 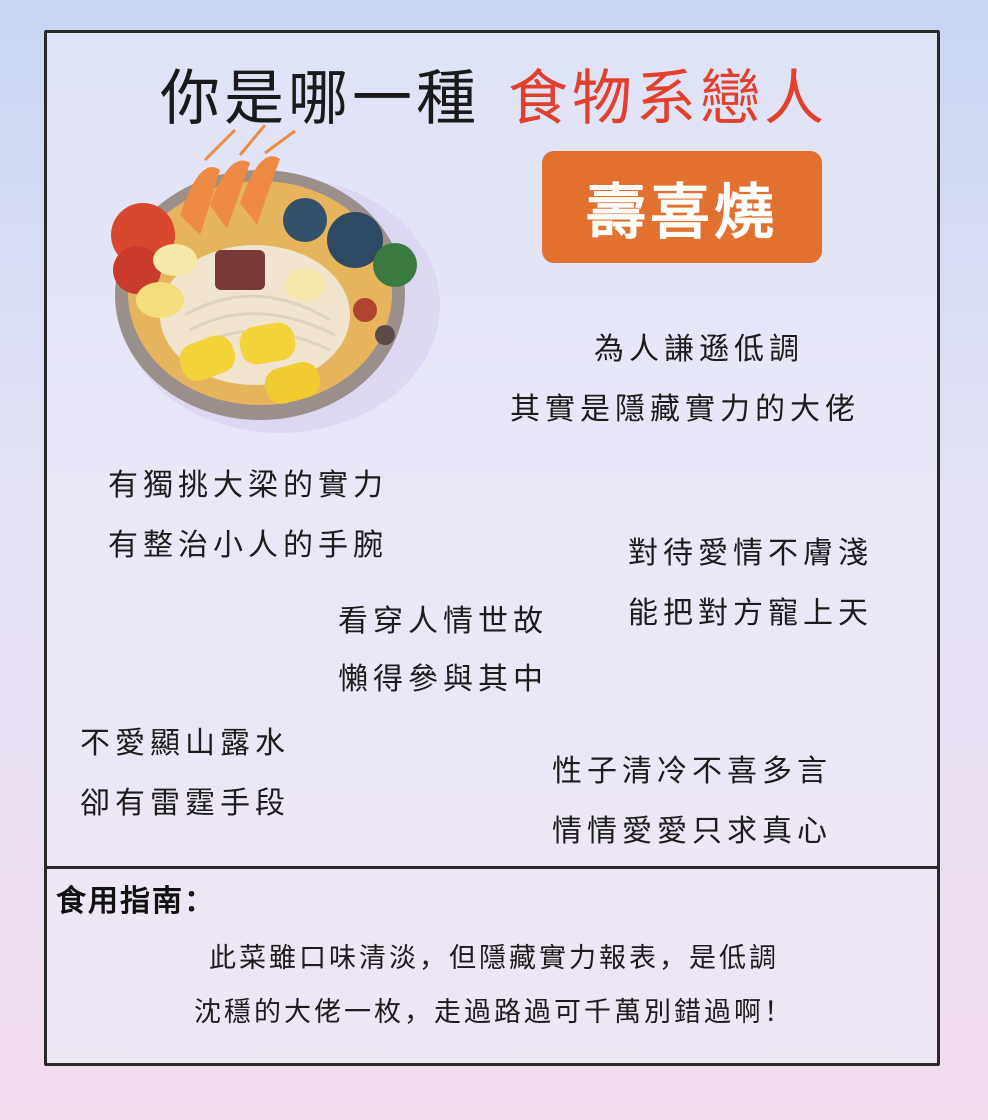 What do you see at coordinates (275, 279) in the screenshot?
I see `sukiyaki-pot-icon` at bounding box center [275, 279].